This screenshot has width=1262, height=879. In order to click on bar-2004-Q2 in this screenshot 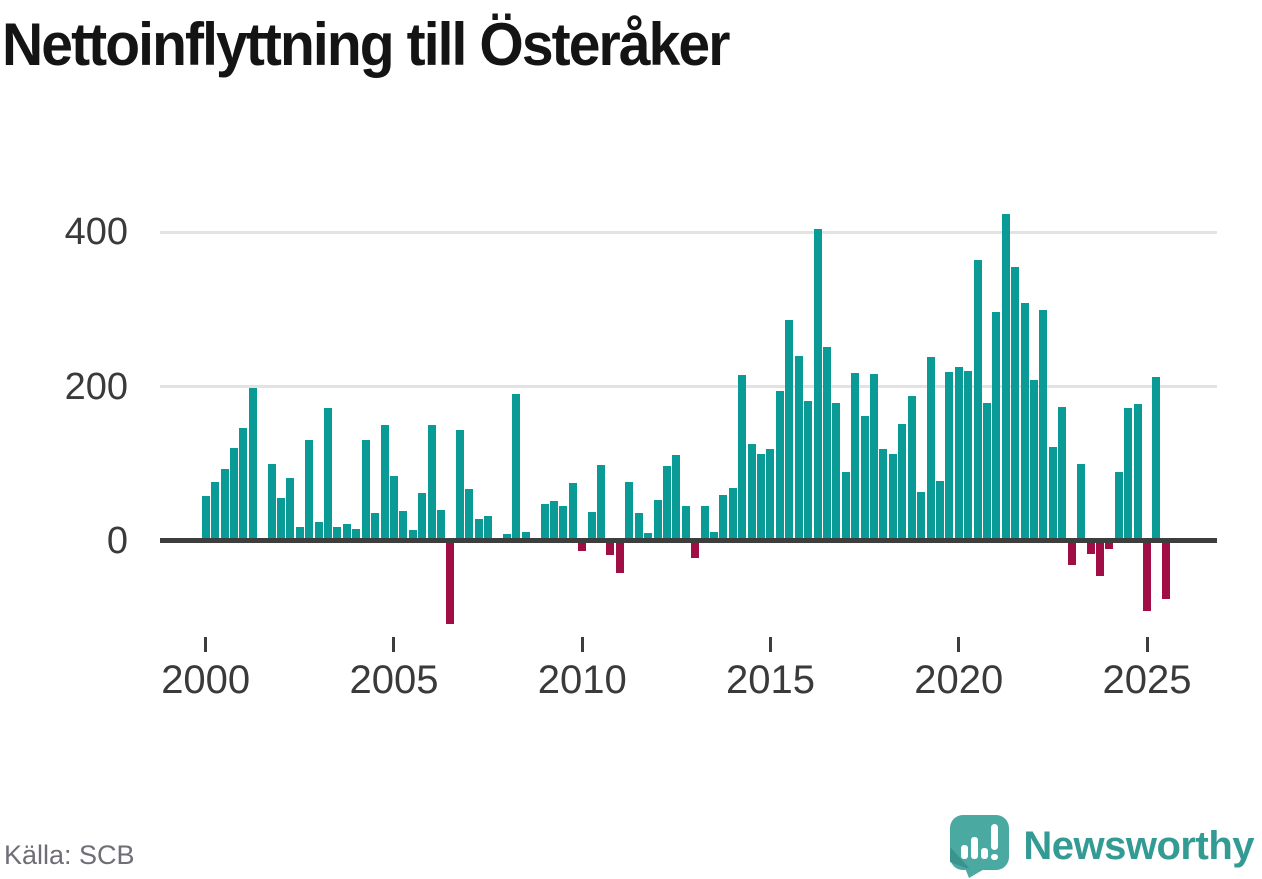, I will do `click(365, 490)`.